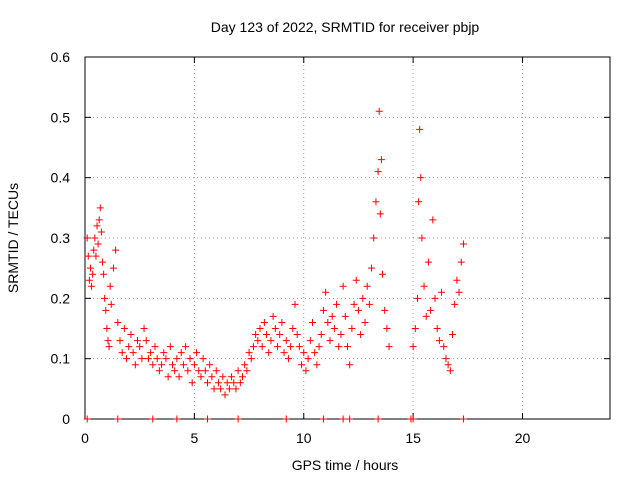 The image size is (640, 480). Describe the element at coordinates (194, 438) in the screenshot. I see `x-tick-label: 5` at that location.